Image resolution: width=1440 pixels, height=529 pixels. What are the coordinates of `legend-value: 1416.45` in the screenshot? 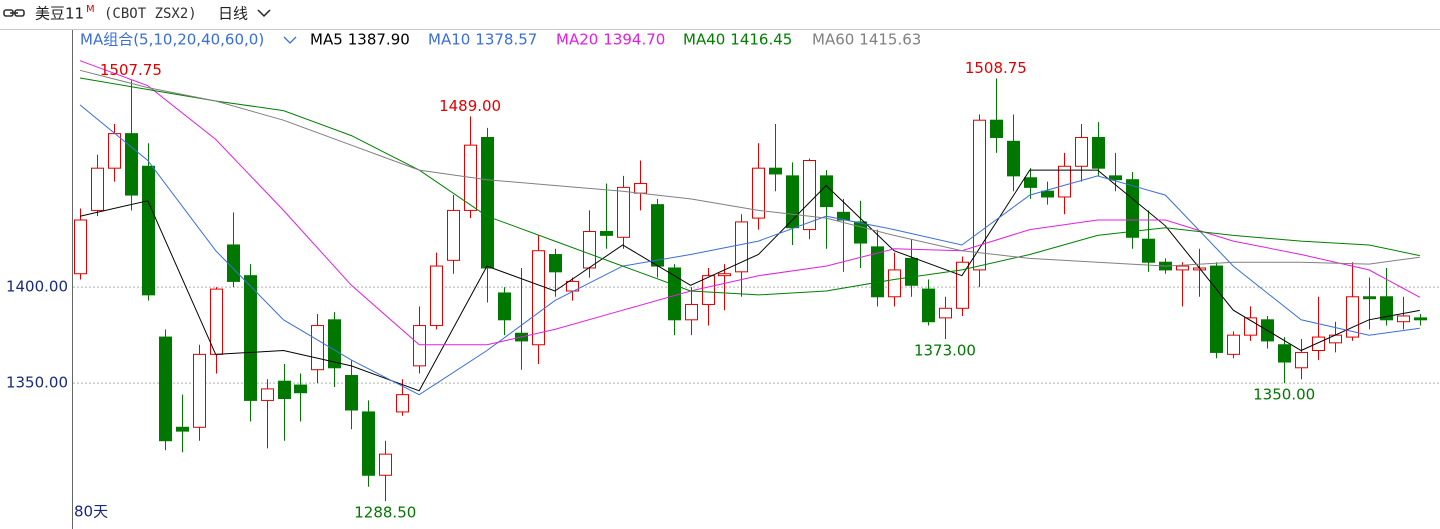 It's located at (761, 40).